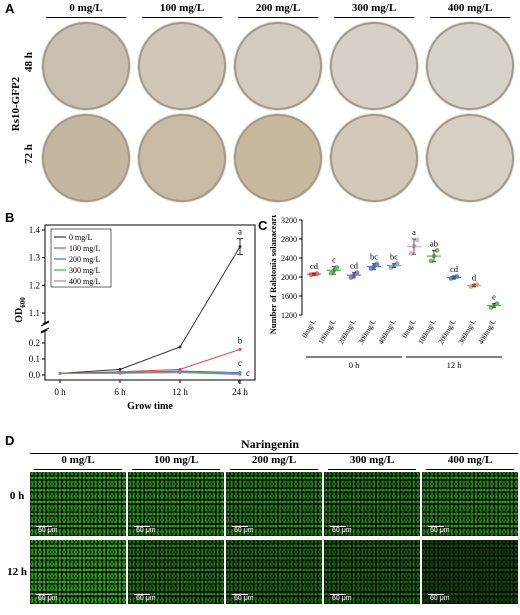  What do you see at coordinates (10, 217) in the screenshot?
I see `panel-b-letter: B` at bounding box center [10, 217].